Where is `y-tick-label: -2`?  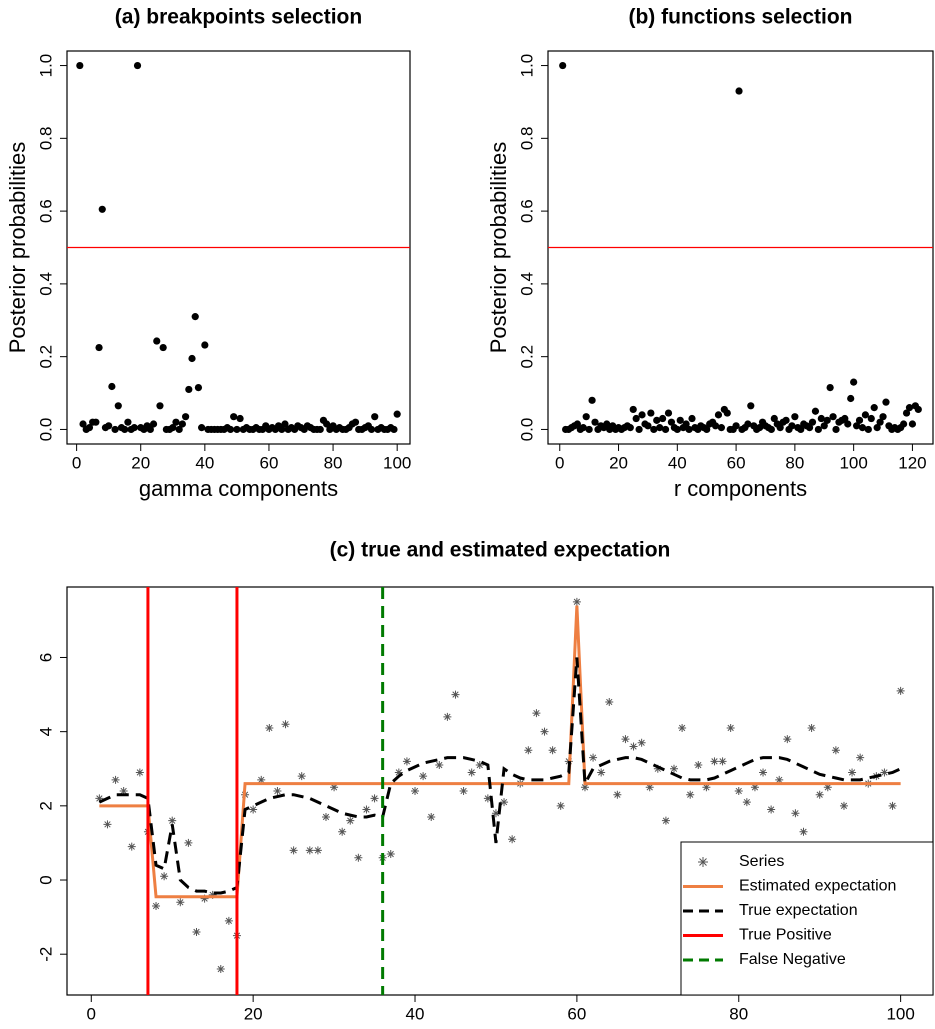
y-tick-label: -2 is located at coordinates (45, 954).